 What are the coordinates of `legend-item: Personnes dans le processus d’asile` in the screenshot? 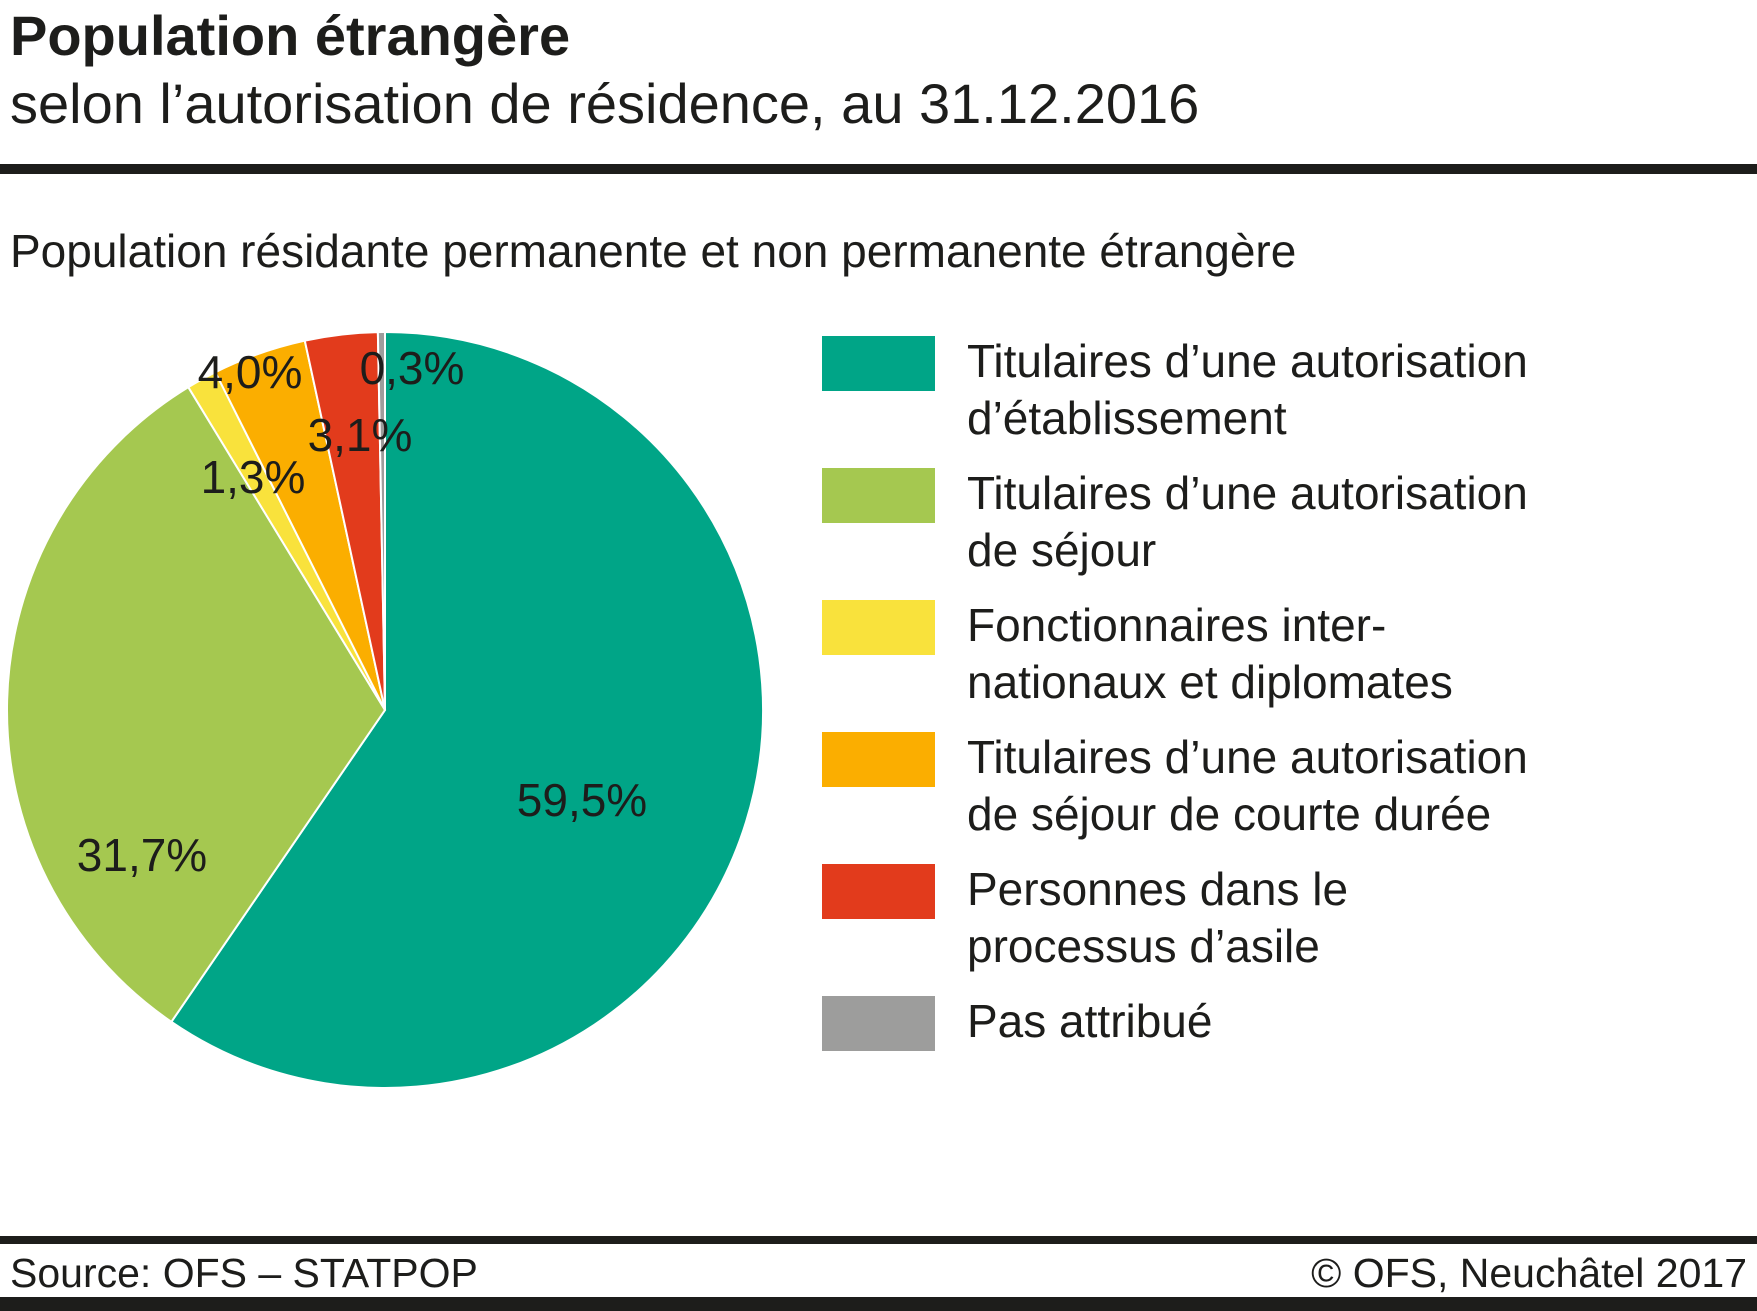 It's located at (1175, 918).